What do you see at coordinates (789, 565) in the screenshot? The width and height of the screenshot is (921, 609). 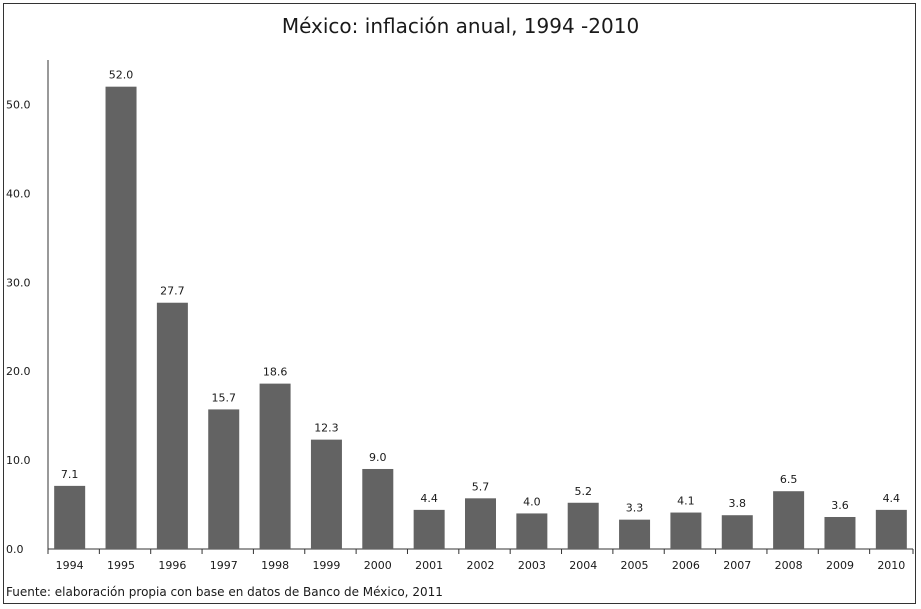 I see `x-tick-label: 2008` at bounding box center [789, 565].